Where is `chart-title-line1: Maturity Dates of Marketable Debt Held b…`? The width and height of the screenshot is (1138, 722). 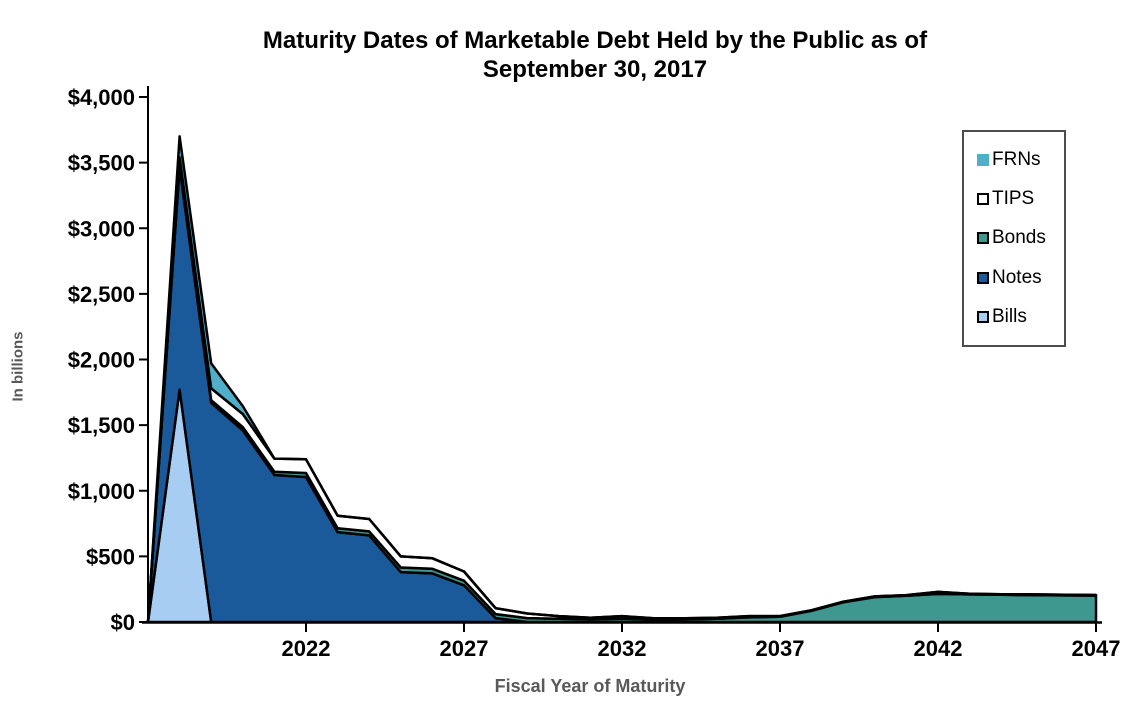
chart-title-line1: Maturity Dates of Marketable Debt Held b… is located at coordinates (595, 40).